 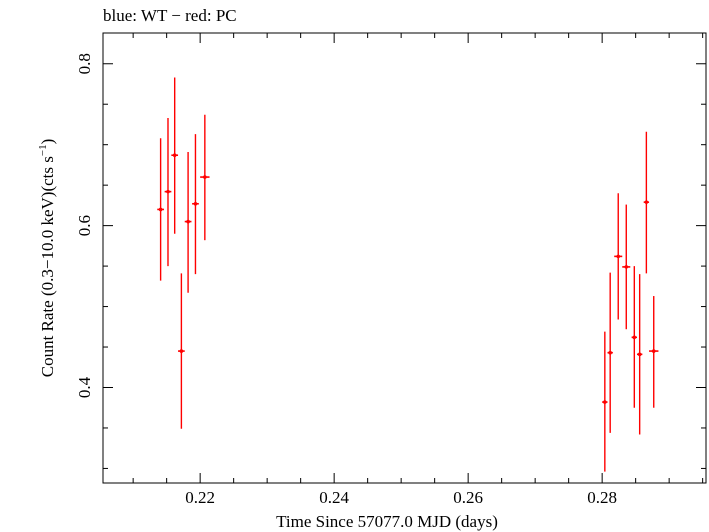 I want to click on y-tick-label: 0.8, so click(x=84, y=63).